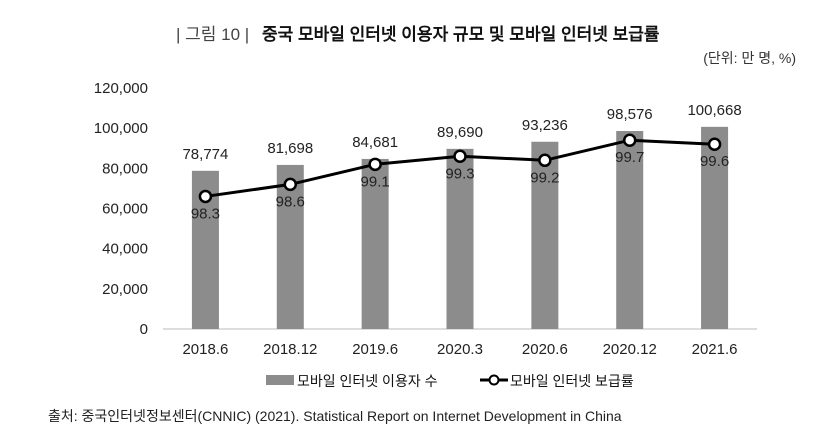 Image resolution: width=826 pixels, height=446 pixels. What do you see at coordinates (290, 201) in the screenshot?
I see `line-data-label: 98.6` at bounding box center [290, 201].